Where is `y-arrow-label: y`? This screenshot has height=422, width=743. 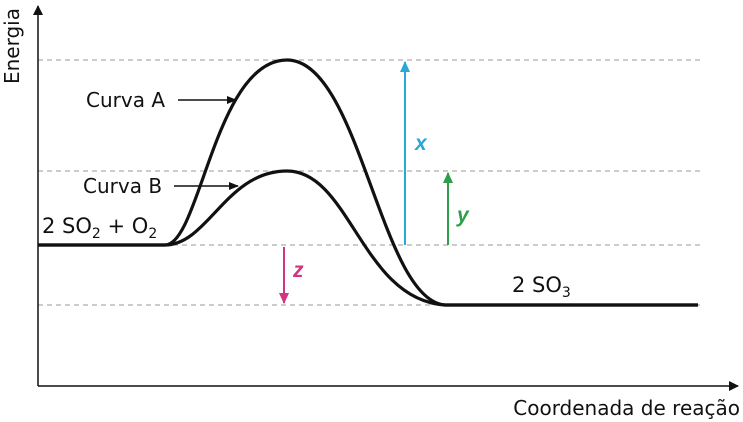 y-arrow-label: y is located at coordinates (463, 215).